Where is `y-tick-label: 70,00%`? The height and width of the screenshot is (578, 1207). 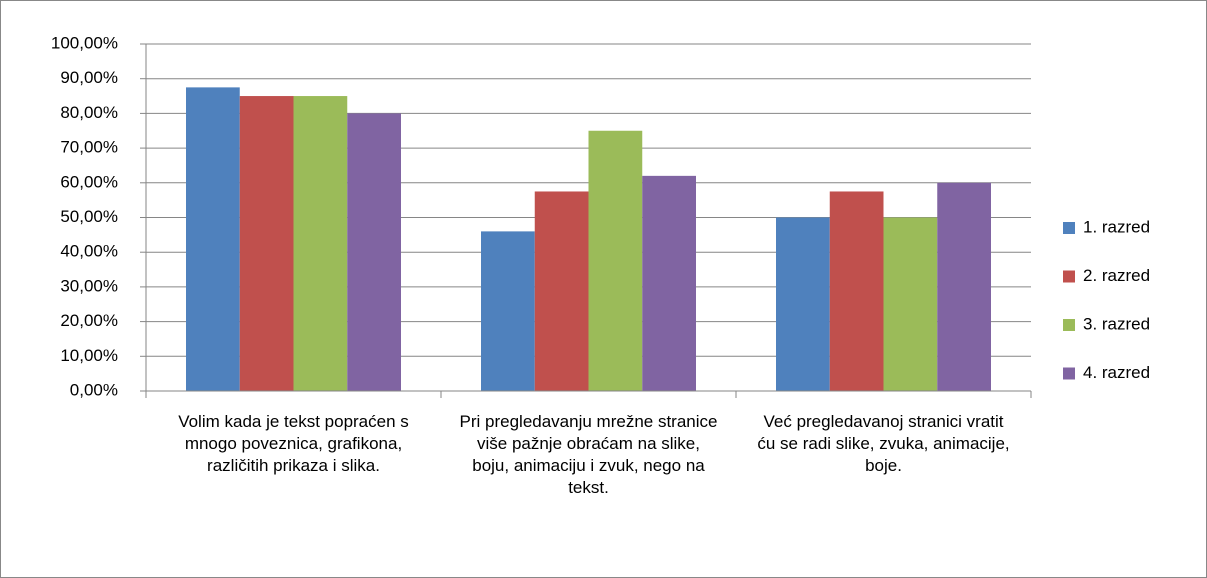 y-tick-label: 70,00% is located at coordinates (89, 147).